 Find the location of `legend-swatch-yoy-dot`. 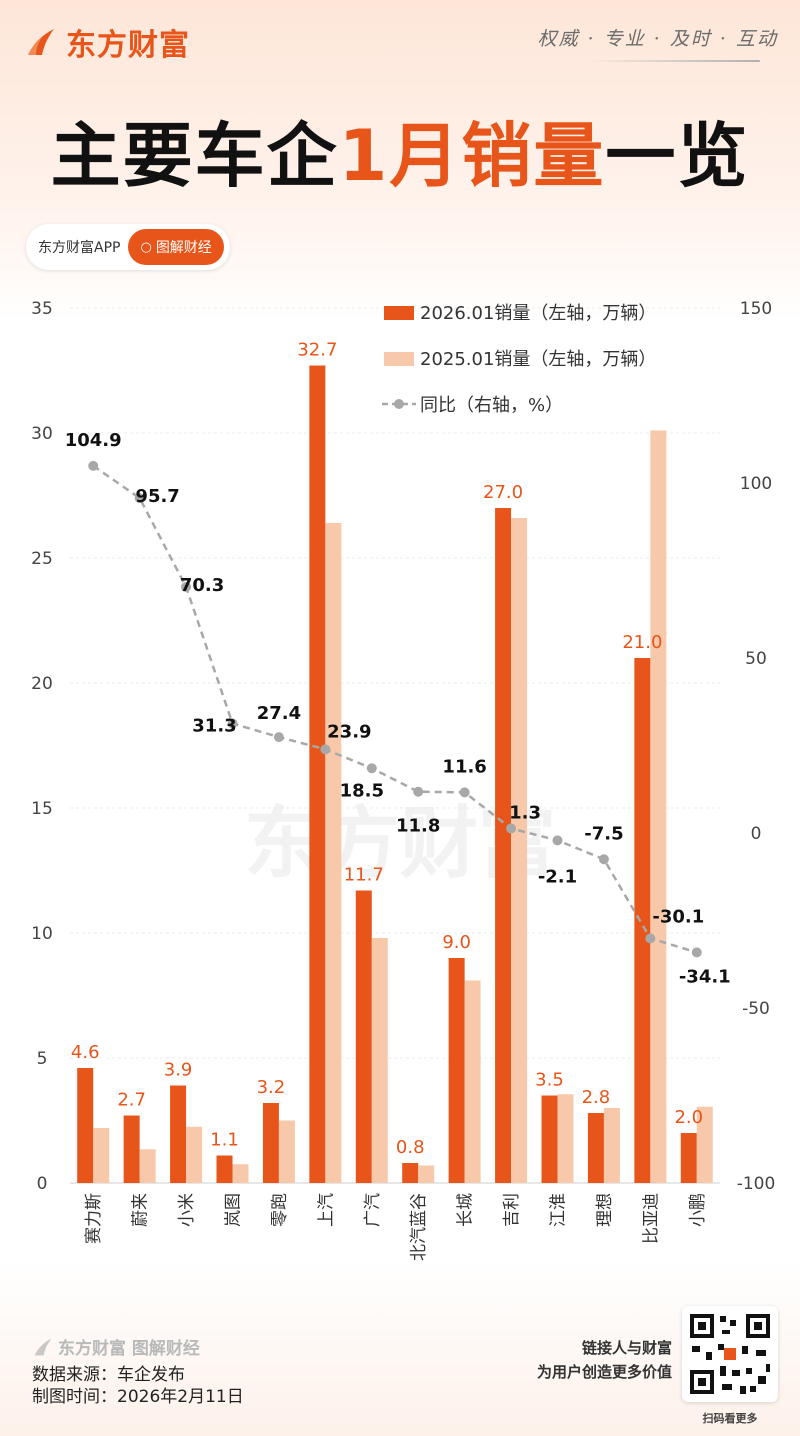

legend-swatch-yoy-dot is located at coordinates (399, 404).